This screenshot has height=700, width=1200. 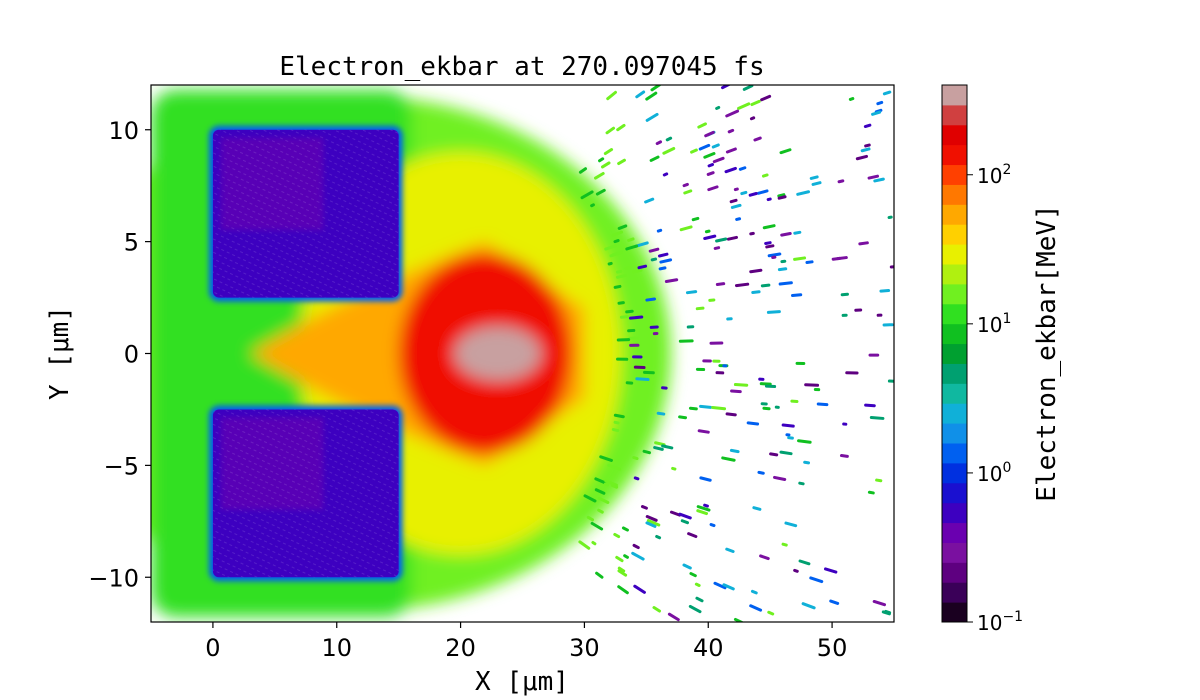 What do you see at coordinates (584, 648) in the screenshot?
I see `x-tick-label: 30` at bounding box center [584, 648].